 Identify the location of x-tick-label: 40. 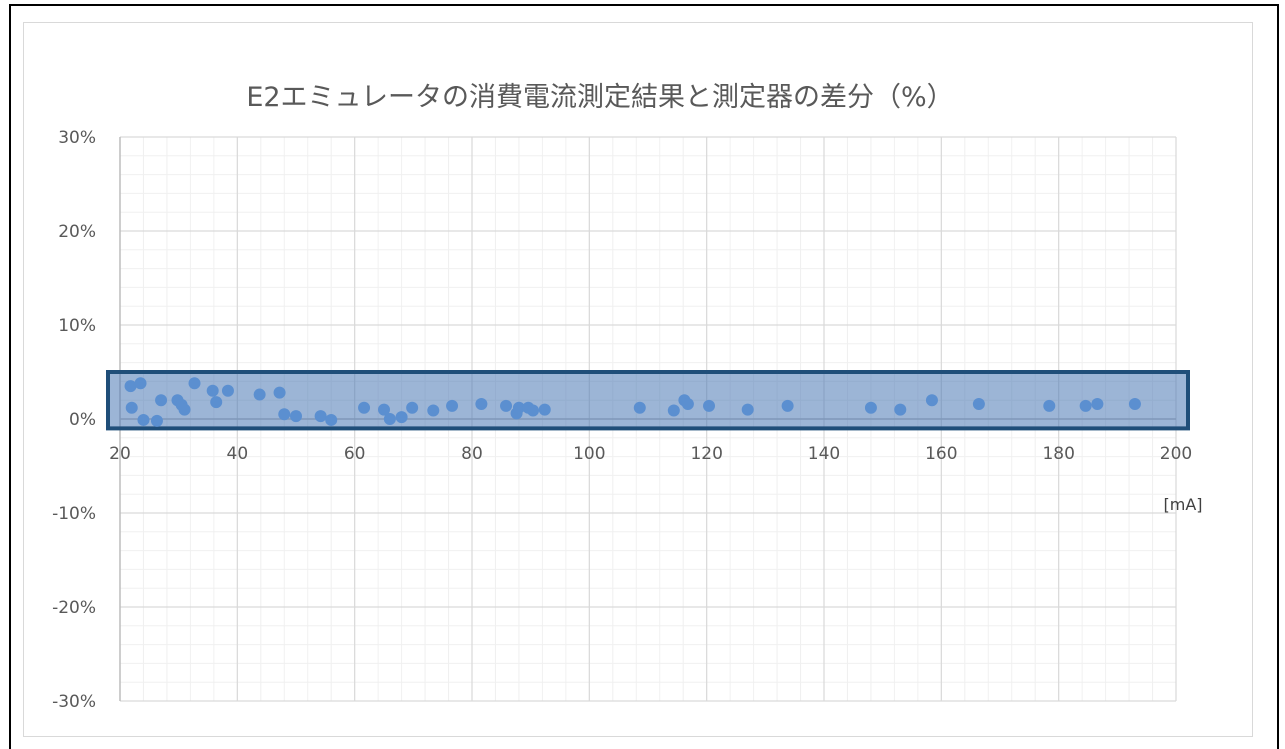
(238, 454).